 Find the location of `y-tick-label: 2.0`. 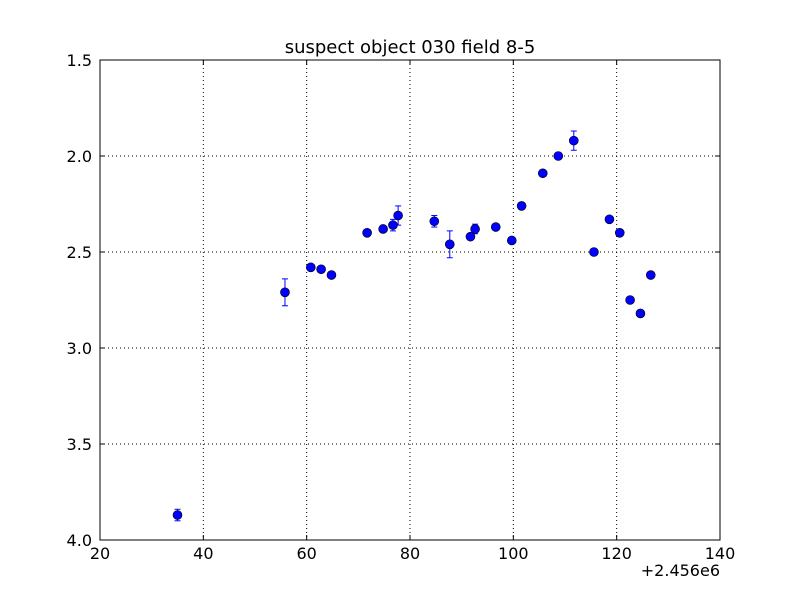

y-tick-label: 2.0 is located at coordinates (79, 156).